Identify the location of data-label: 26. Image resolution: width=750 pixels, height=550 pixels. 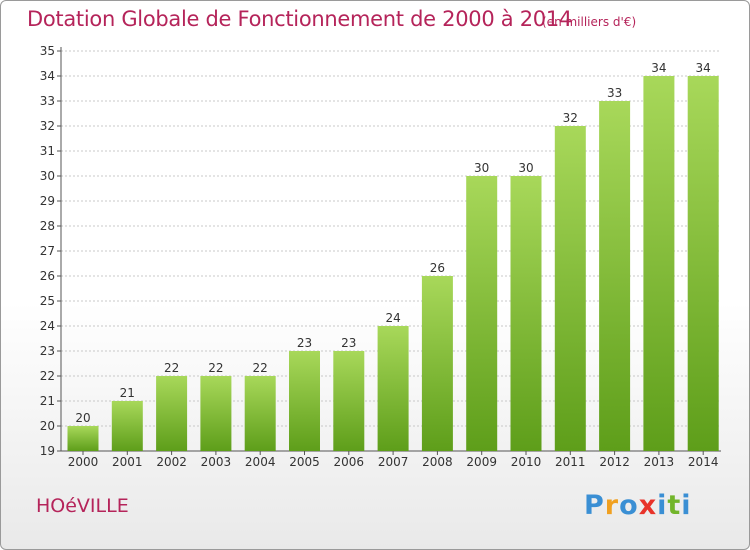
(437, 268).